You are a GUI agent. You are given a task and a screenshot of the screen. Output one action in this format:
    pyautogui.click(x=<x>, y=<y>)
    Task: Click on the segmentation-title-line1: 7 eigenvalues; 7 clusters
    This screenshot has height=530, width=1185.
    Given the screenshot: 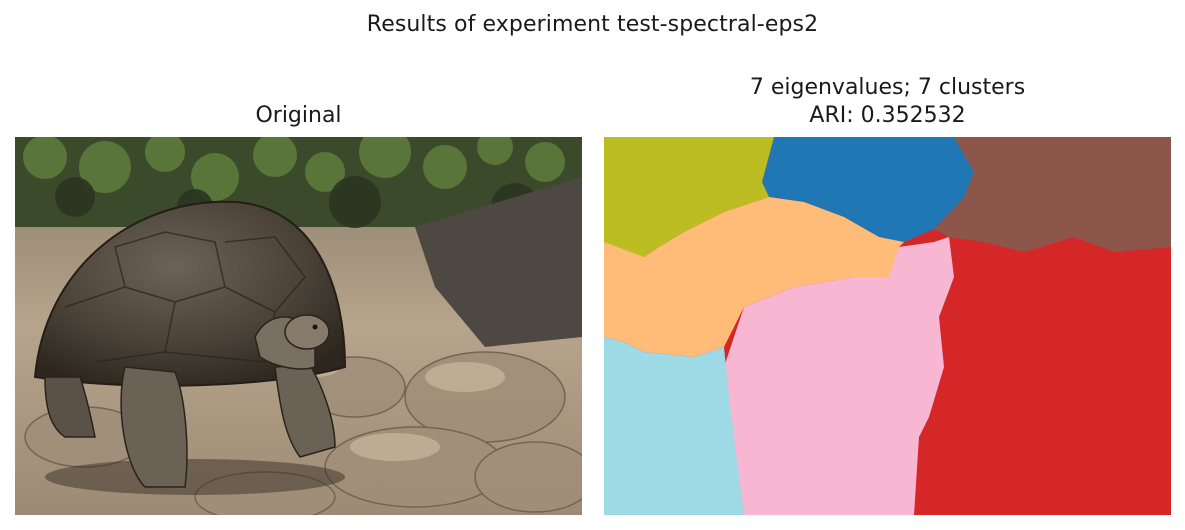 What is the action you would take?
    pyautogui.click(x=887, y=87)
    